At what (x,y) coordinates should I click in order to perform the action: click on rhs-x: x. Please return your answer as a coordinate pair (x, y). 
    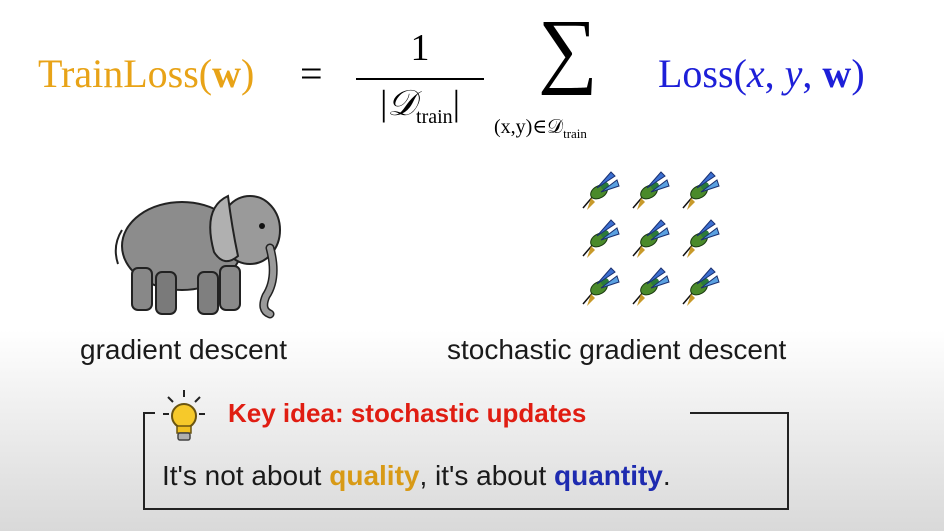
    Looking at the image, I should click on (755, 73).